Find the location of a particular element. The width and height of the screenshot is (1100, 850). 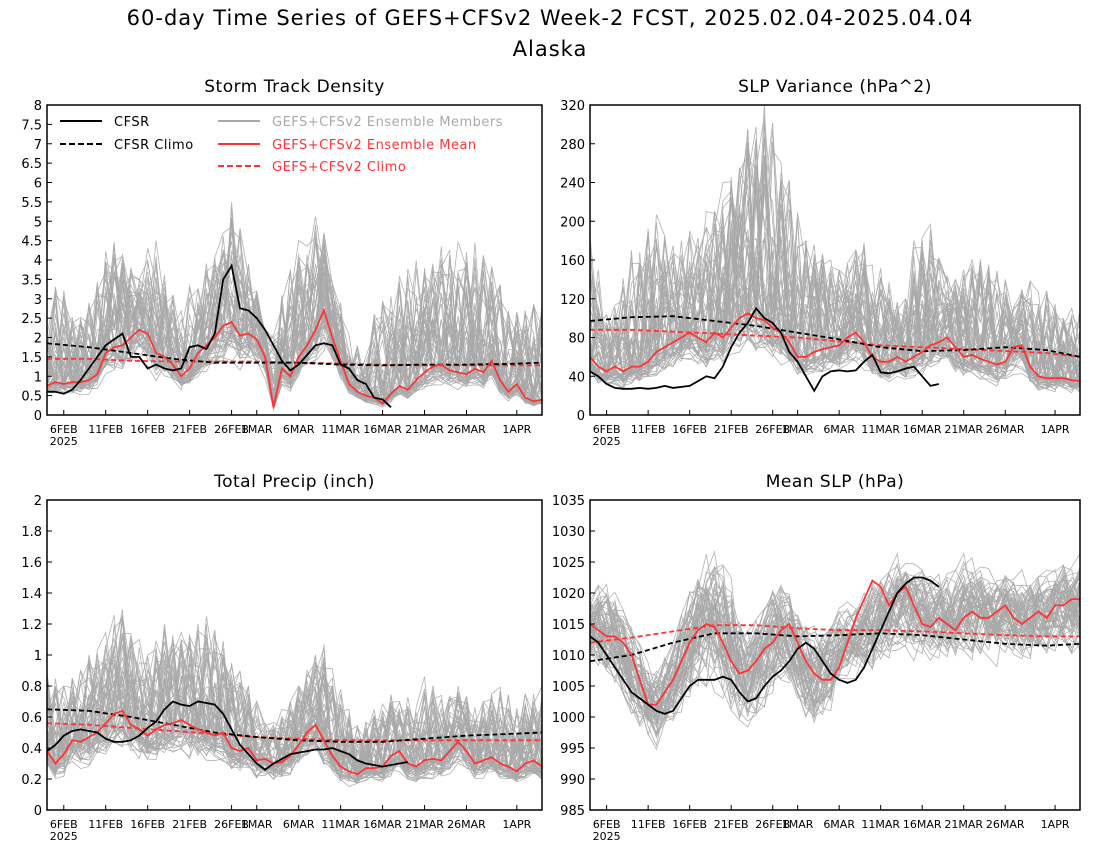

y-tick-label: 80 is located at coordinates (576, 339).